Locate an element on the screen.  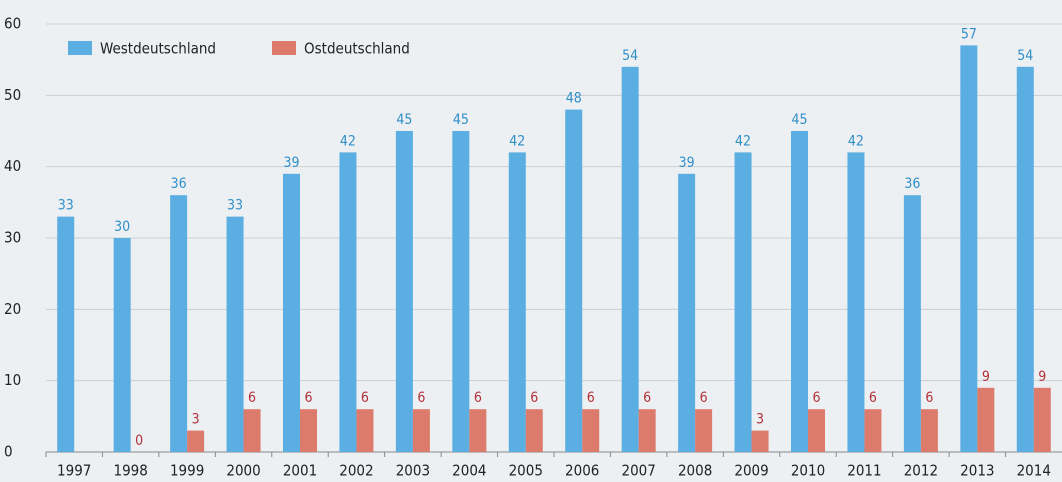
x-tick-label: 2007 is located at coordinates (638, 471).